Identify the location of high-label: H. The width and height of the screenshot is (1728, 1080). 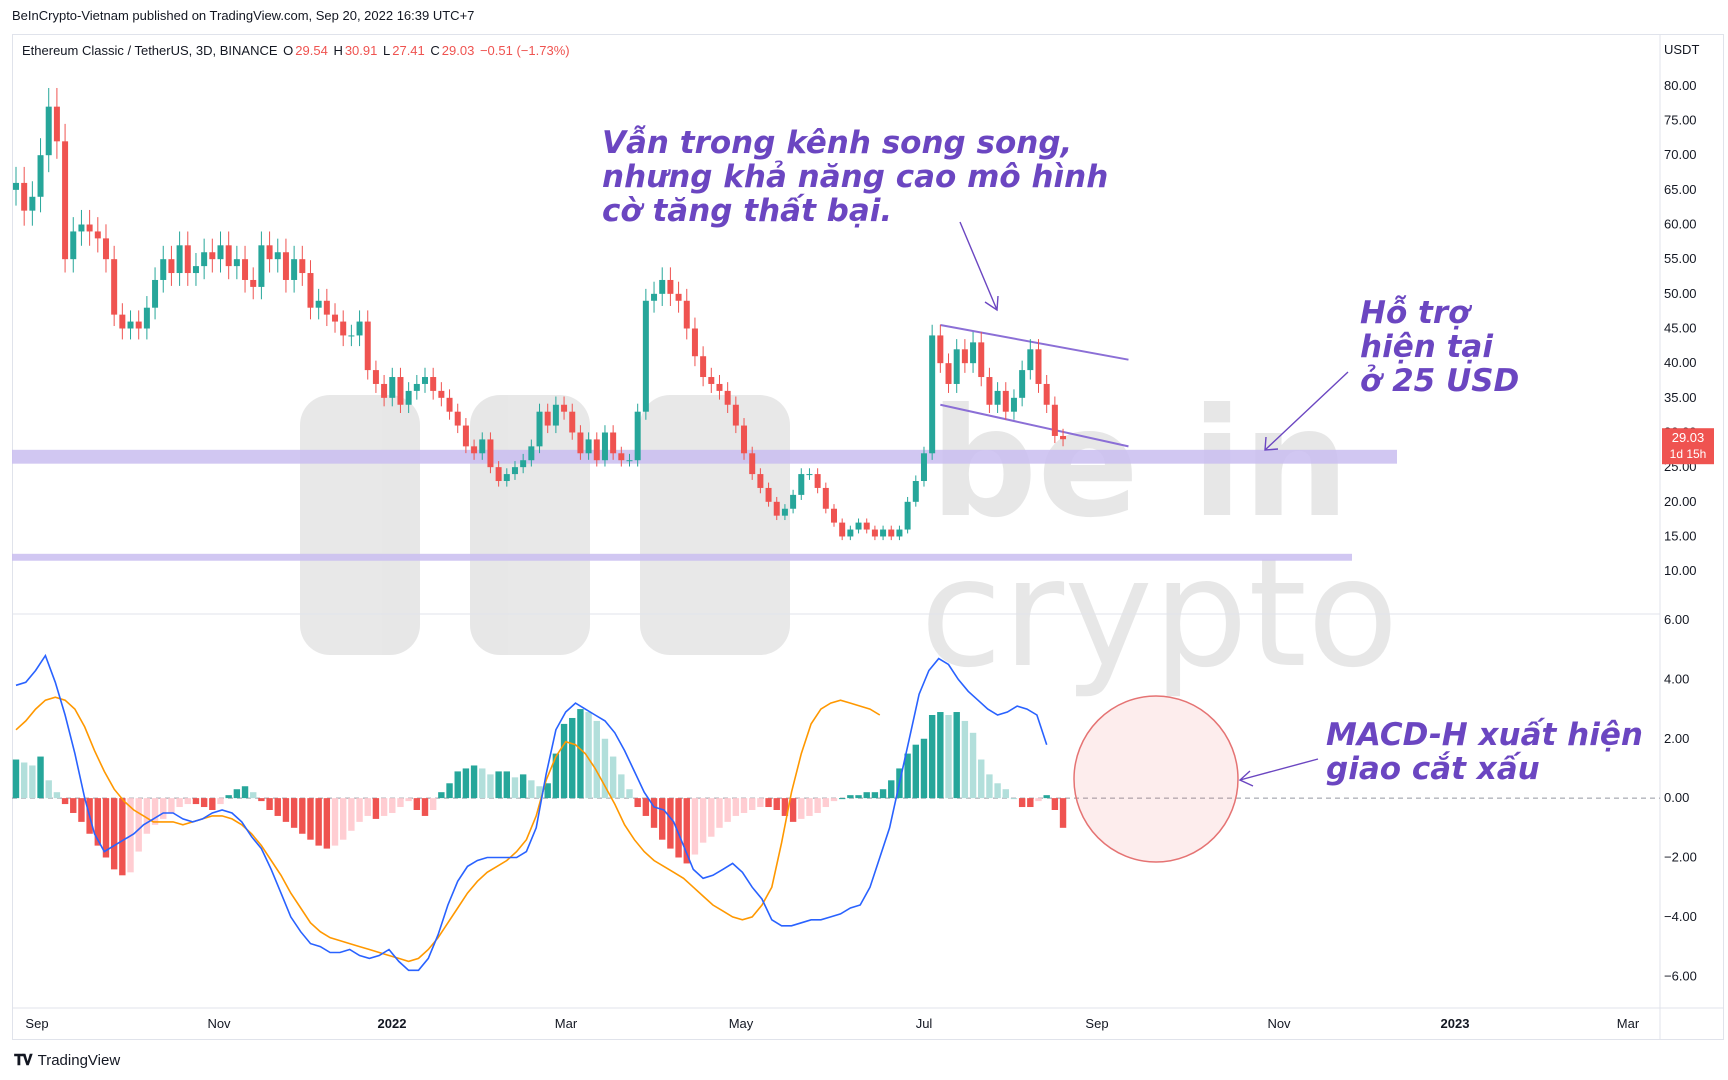
(338, 50).